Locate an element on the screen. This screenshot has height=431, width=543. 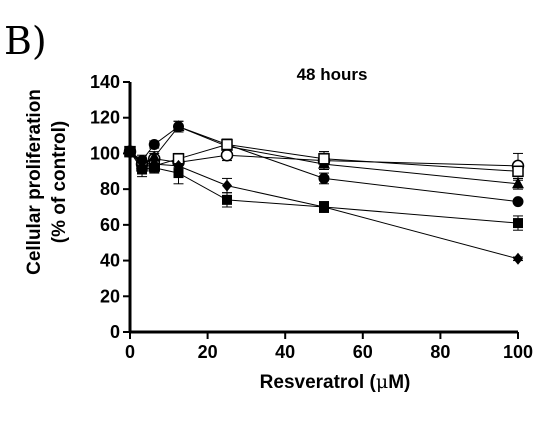
panel-label: B) is located at coordinates (25, 41).